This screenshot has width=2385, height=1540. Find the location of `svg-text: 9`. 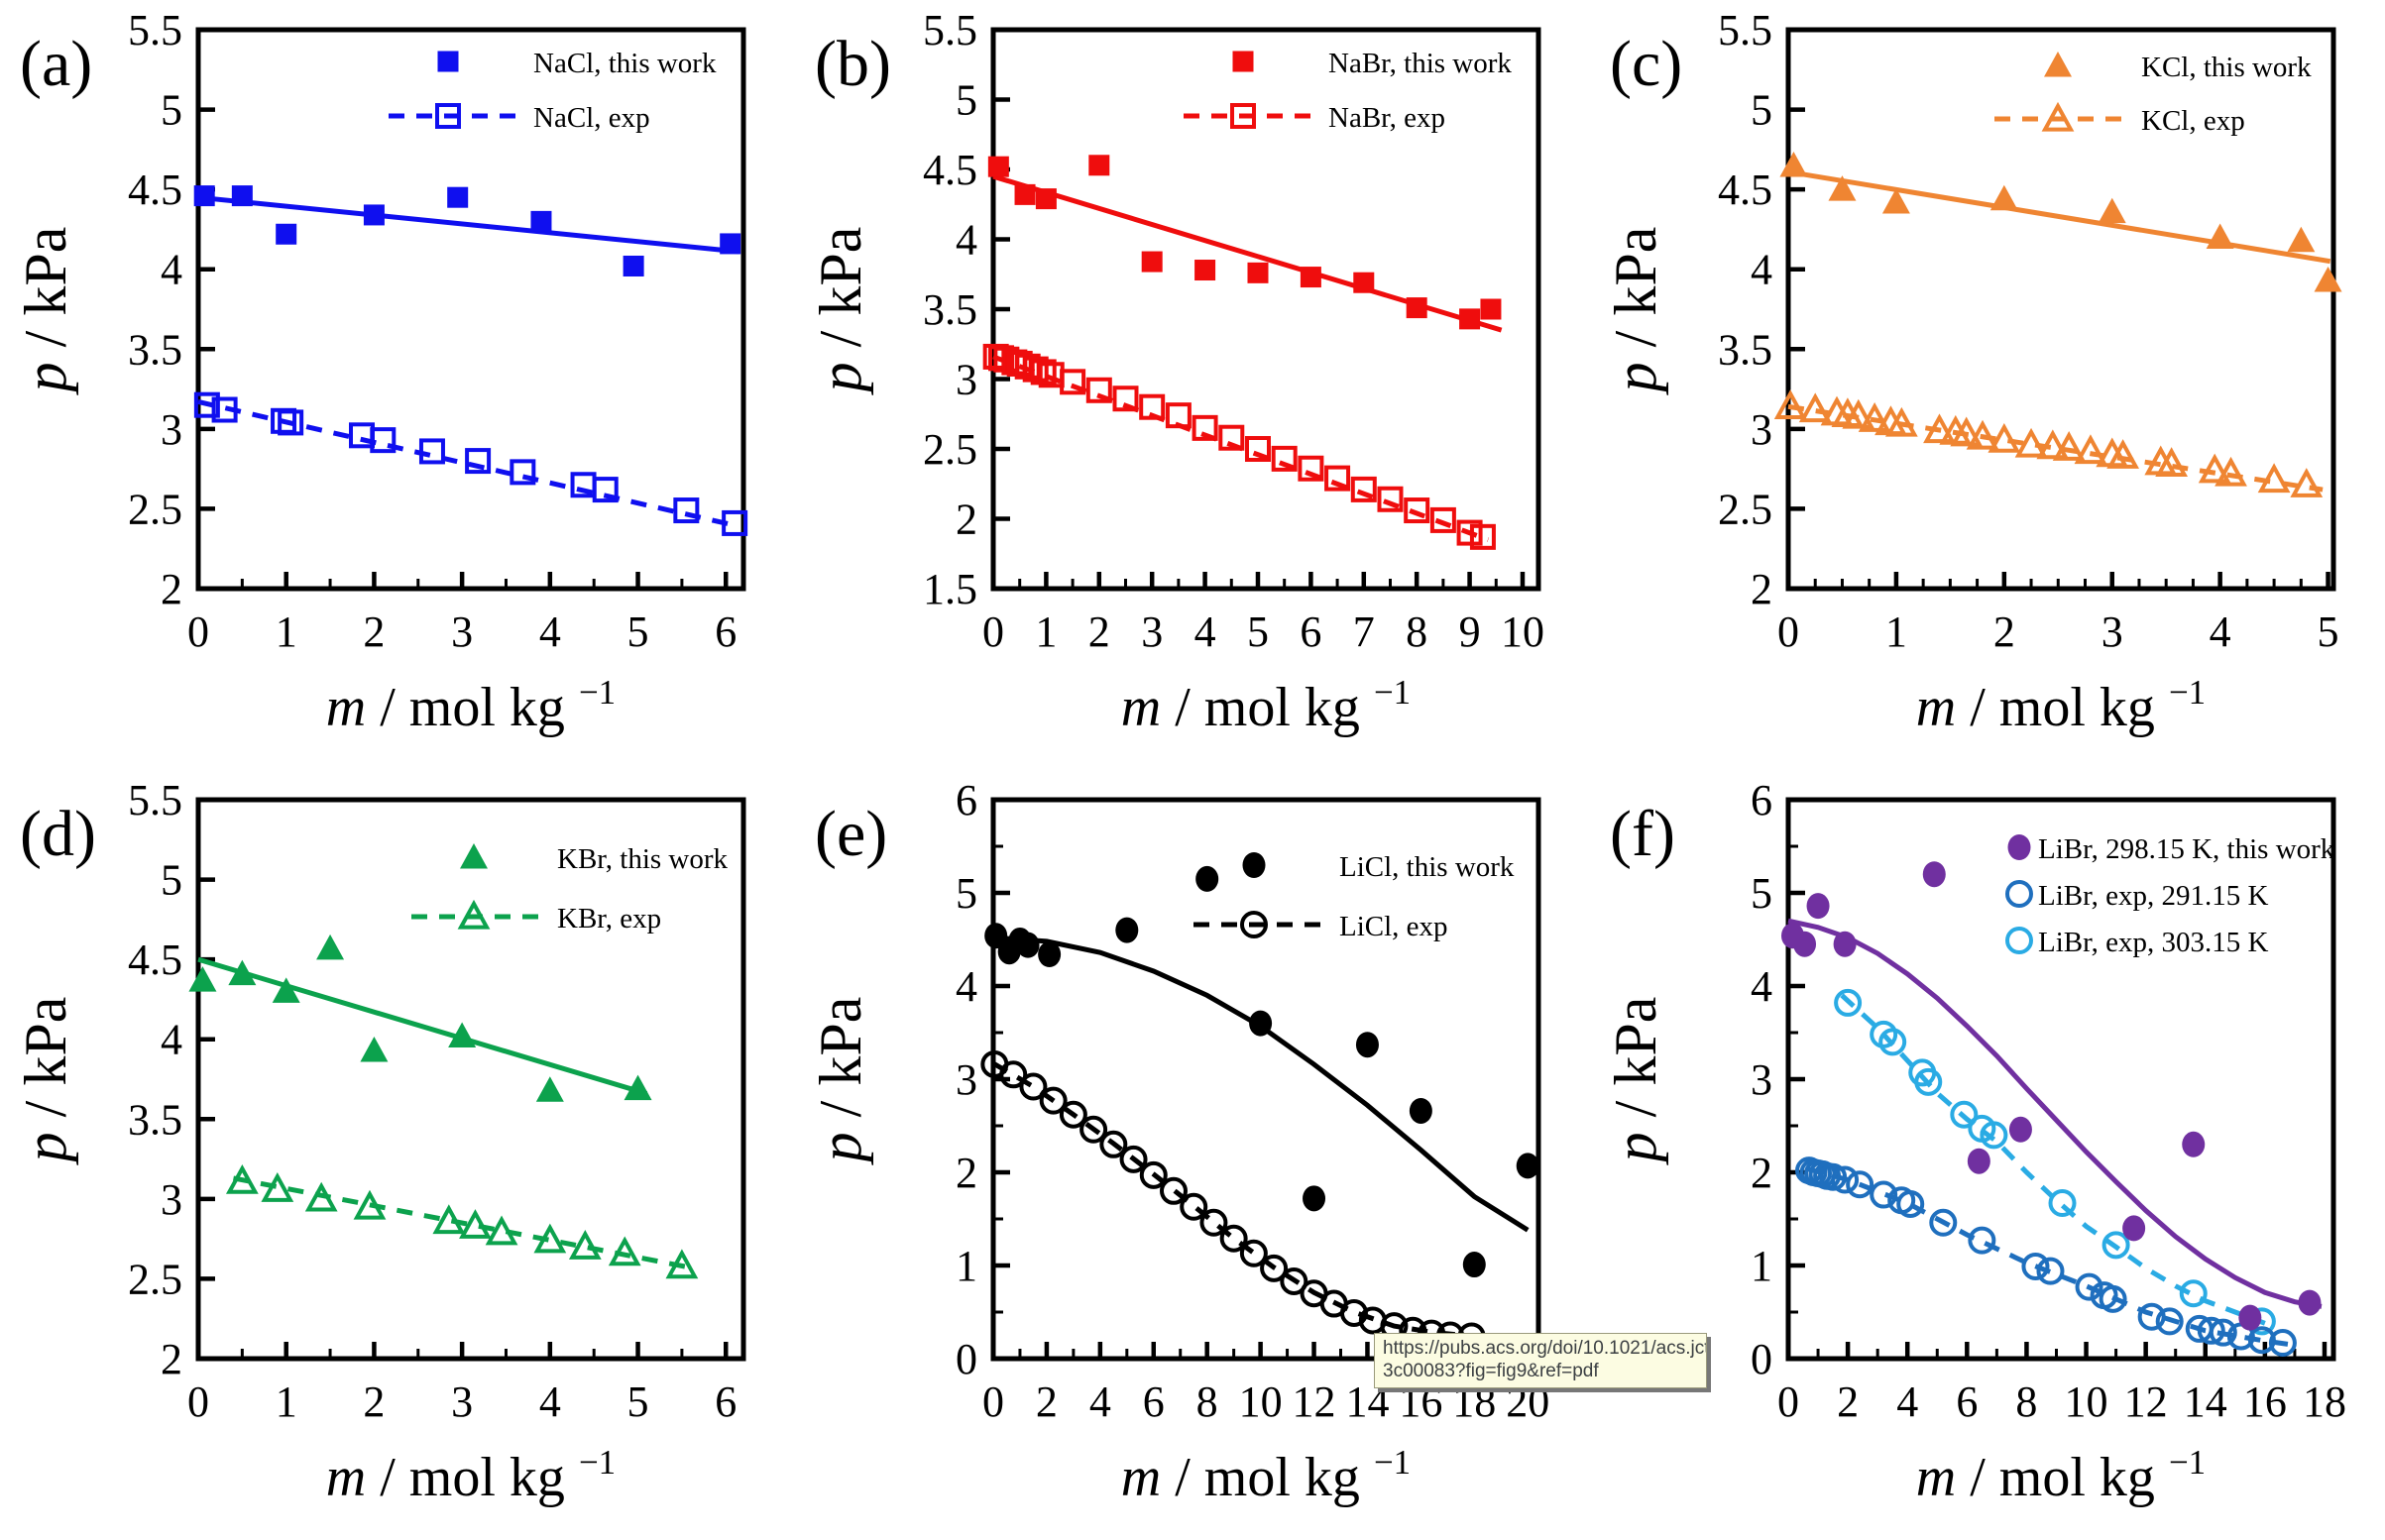

svg-text: 9 is located at coordinates (1470, 631).